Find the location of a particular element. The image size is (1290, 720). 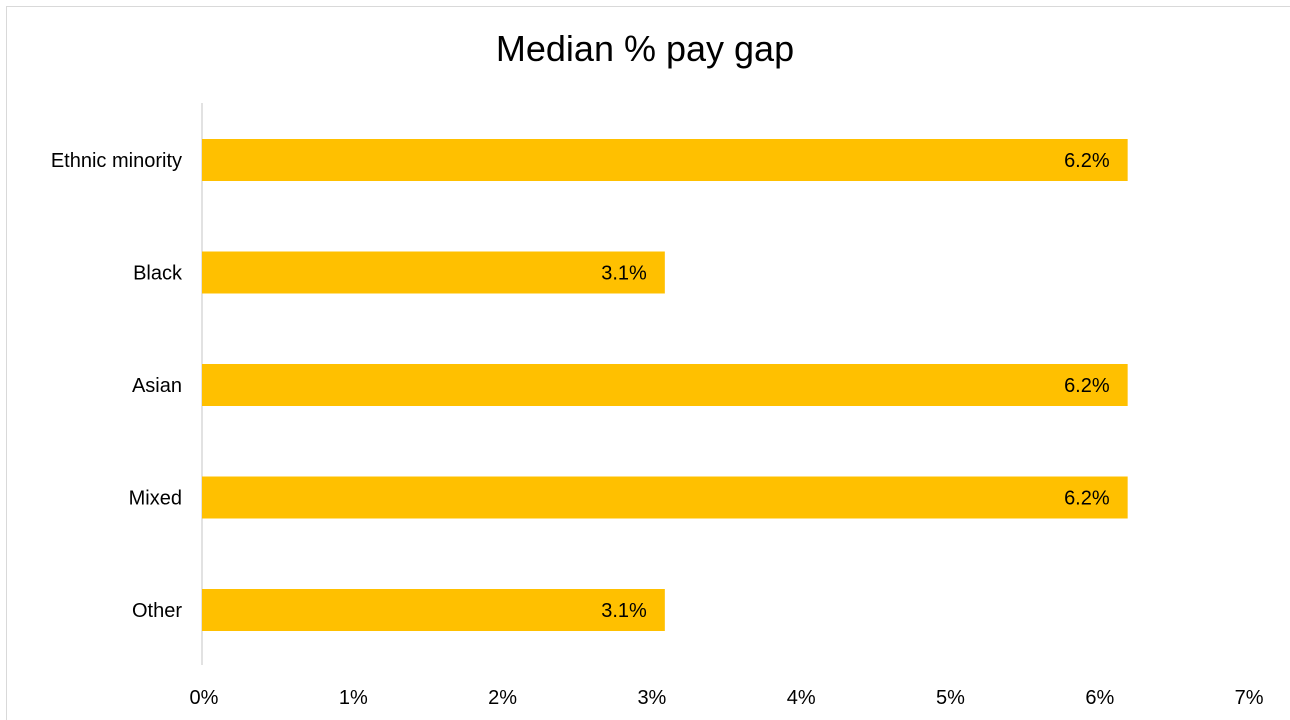

x-tick-label: 3% is located at coordinates (651, 698).